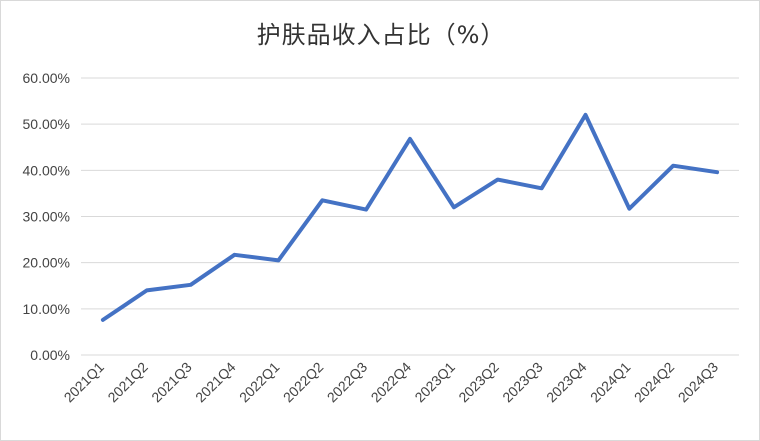  What do you see at coordinates (46, 309) in the screenshot?
I see `y-tick-label: 10.00%` at bounding box center [46, 309].